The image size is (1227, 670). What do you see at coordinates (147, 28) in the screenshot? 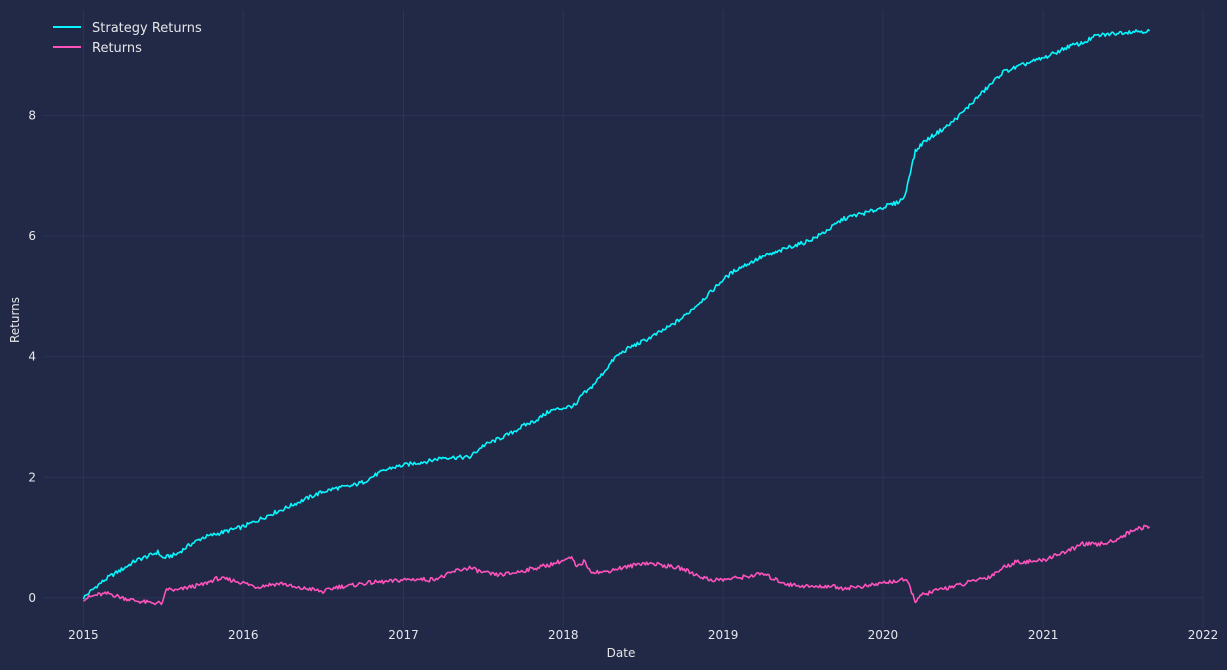
I see `legend-label-strategy-returns: Strategy Returns` at bounding box center [147, 28].